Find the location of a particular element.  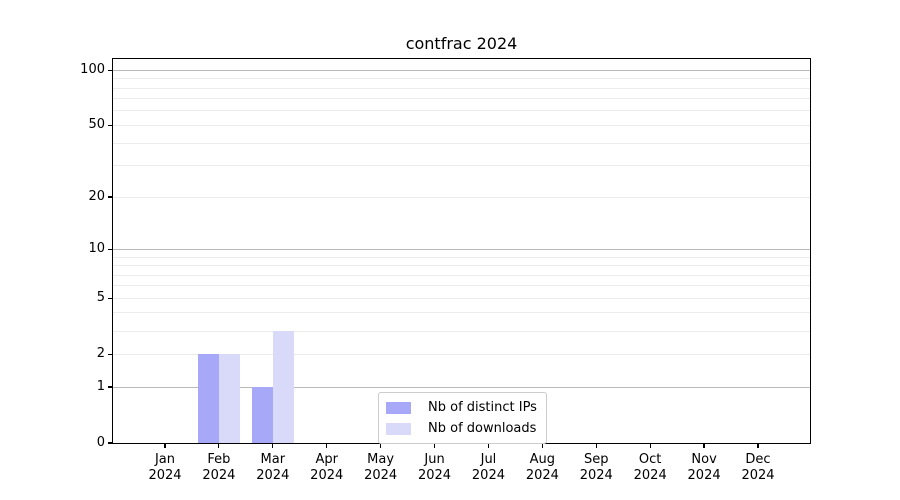

x-tick-label: Aug 2024 is located at coordinates (542, 467).